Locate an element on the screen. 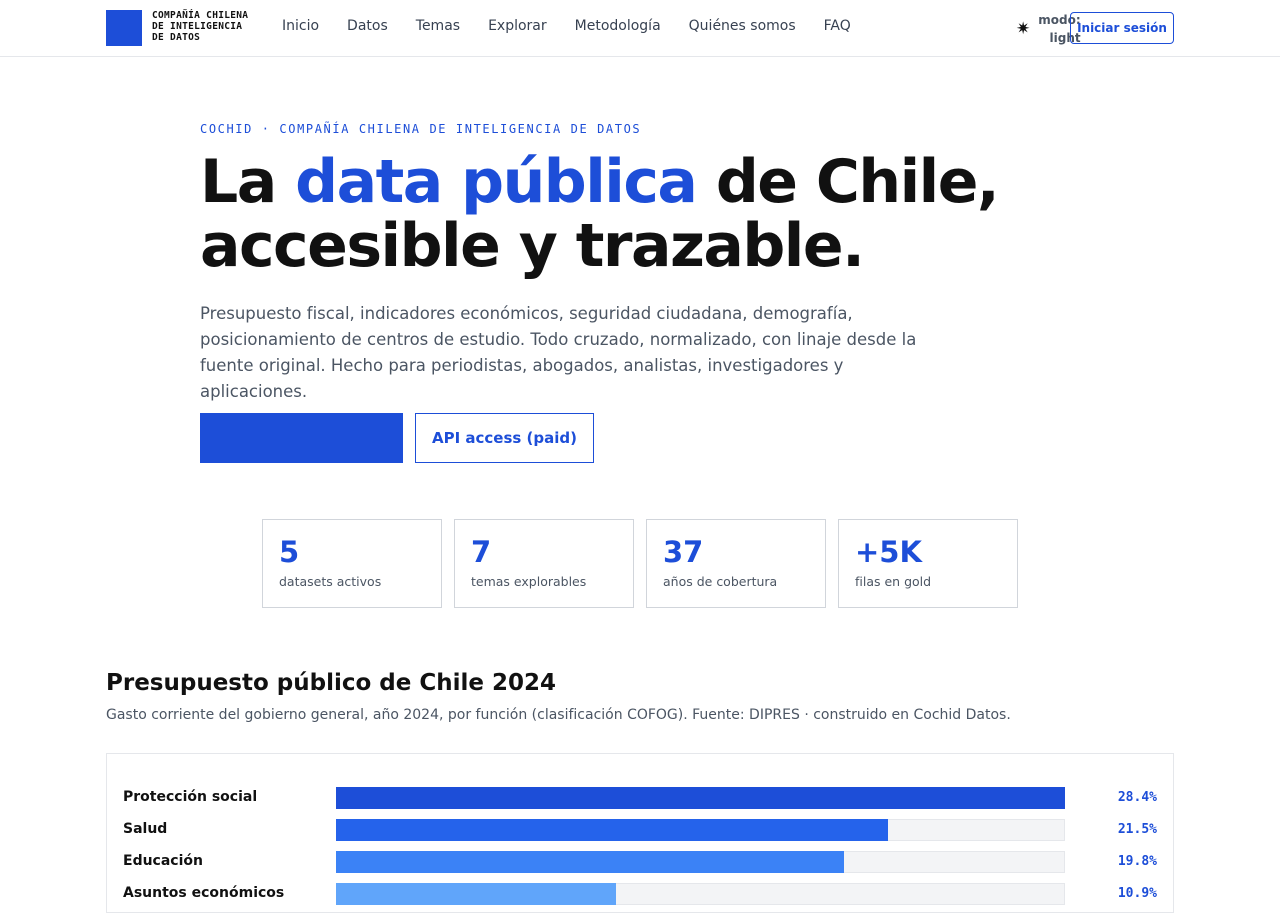  bar-row: Asuntos económicos 10.9% is located at coordinates (640, 894).